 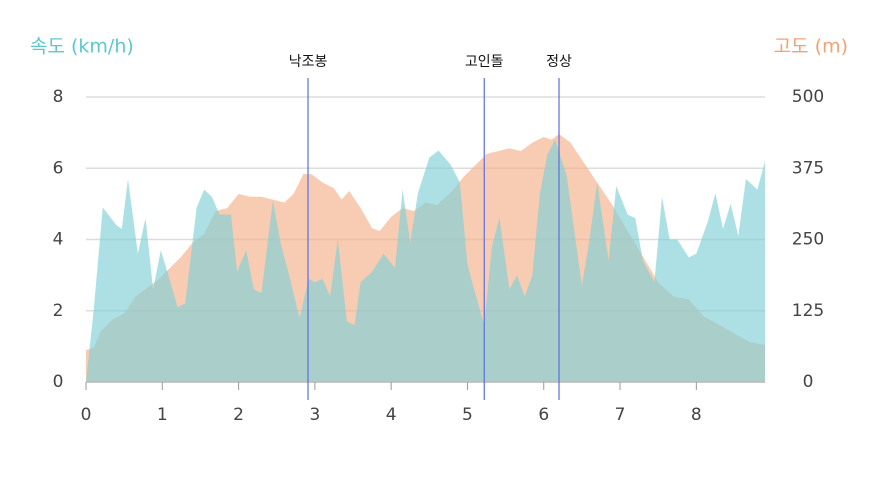 I want to click on x-tick-label: 4, so click(x=391, y=415).